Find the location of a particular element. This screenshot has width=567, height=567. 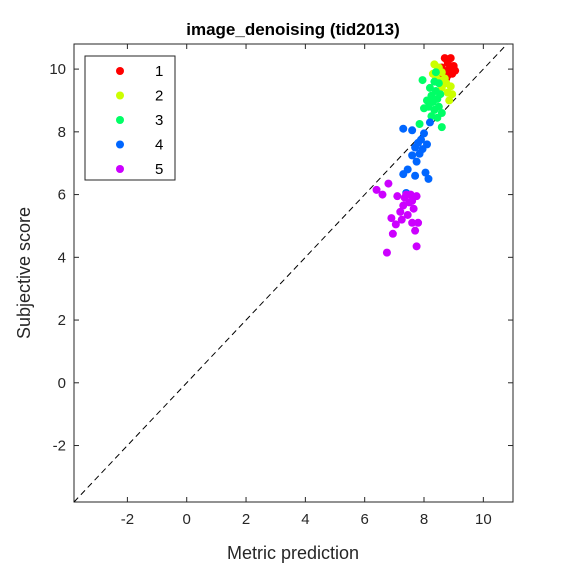

legend-label-5: 5 is located at coordinates (159, 169).